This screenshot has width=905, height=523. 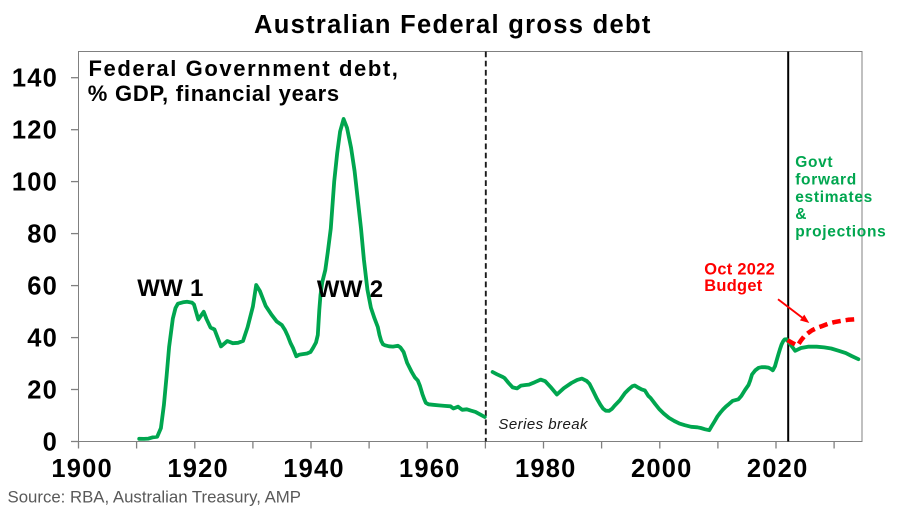 I want to click on svg-text:Source: RBA, Australian Treasu: Source: RBA, Australian Treasury, AMP, so click(x=154, y=496).